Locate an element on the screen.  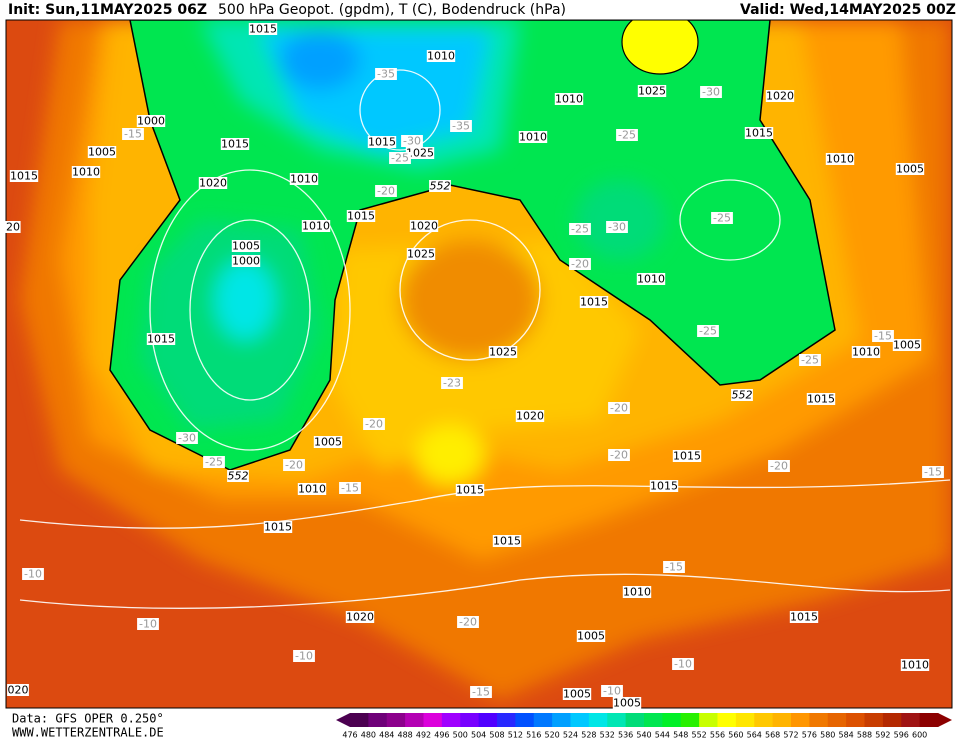
colorbar-label: 572 is located at coordinates (790, 735).